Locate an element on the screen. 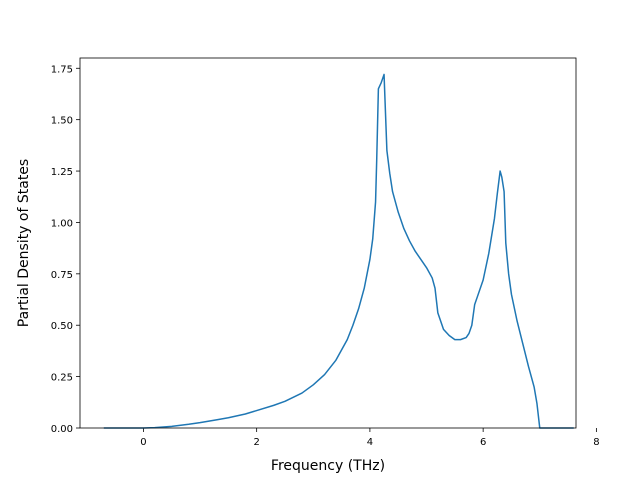  y-axis-label: Partial Density of States is located at coordinates (24, 243).